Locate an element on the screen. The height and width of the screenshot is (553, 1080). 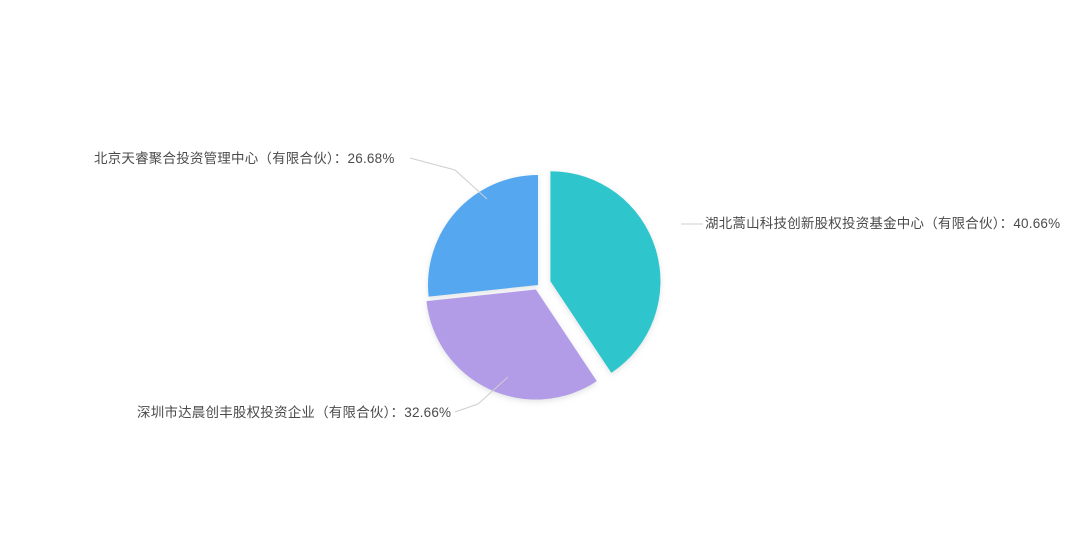
pie-label-dachen: 深圳市达晨创丰股权投资企业（有限合伙）：32.66% is located at coordinates (294, 412).